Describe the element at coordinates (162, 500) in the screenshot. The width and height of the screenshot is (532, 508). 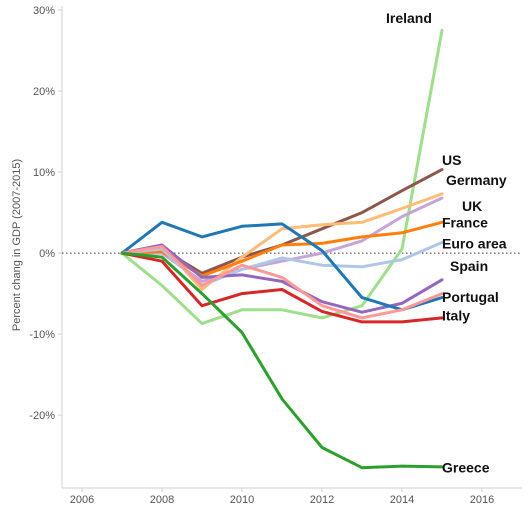
I see `x-tick-label: 2008` at that location.